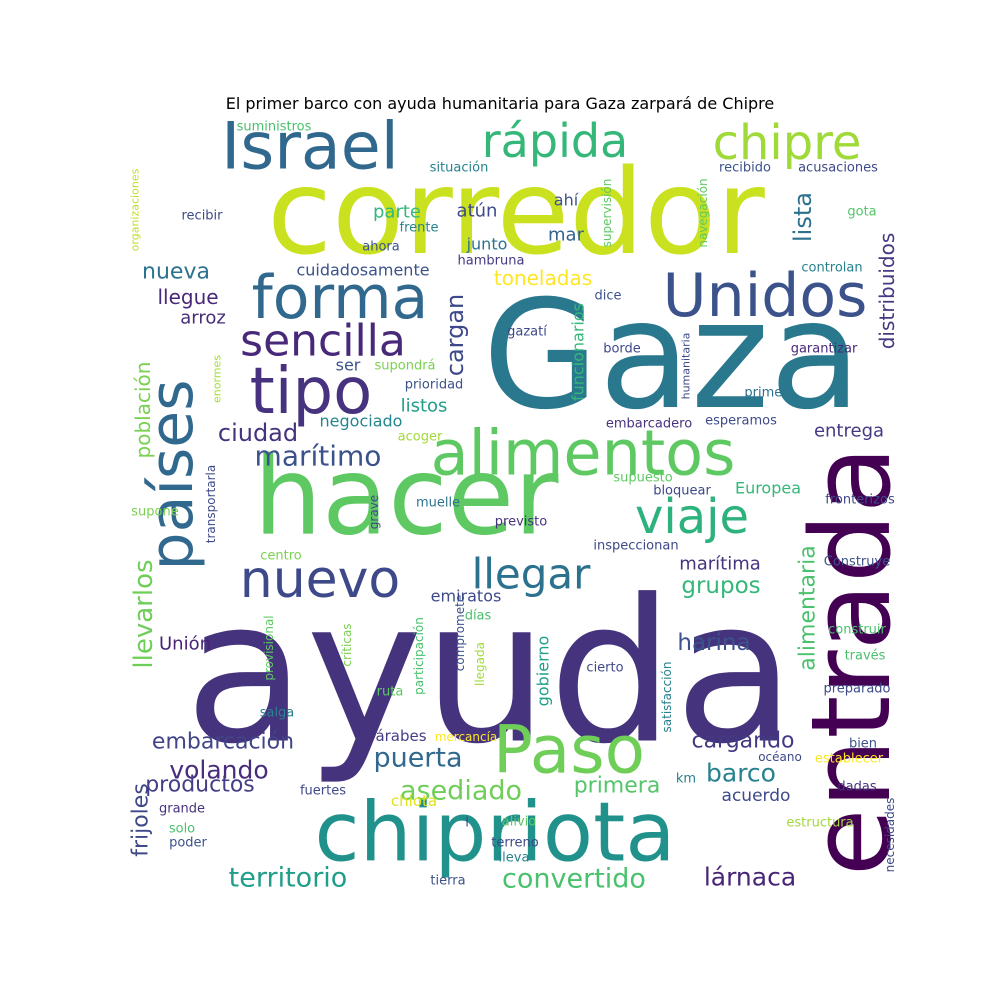 Image resolution: width=1000 pixels, height=1000 pixels. I want to click on word-cargan: cargan, so click(455, 335).